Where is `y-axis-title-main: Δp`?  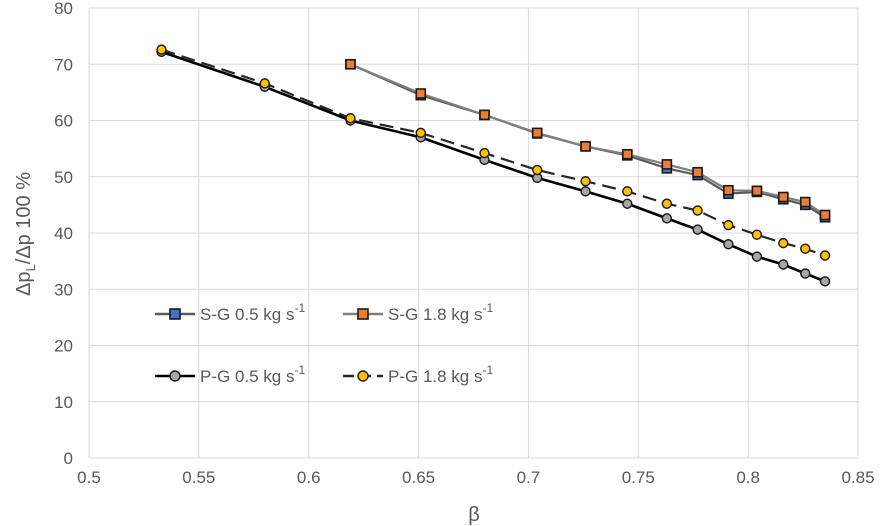 y-axis-title-main: Δp is located at coordinates (24, 284).